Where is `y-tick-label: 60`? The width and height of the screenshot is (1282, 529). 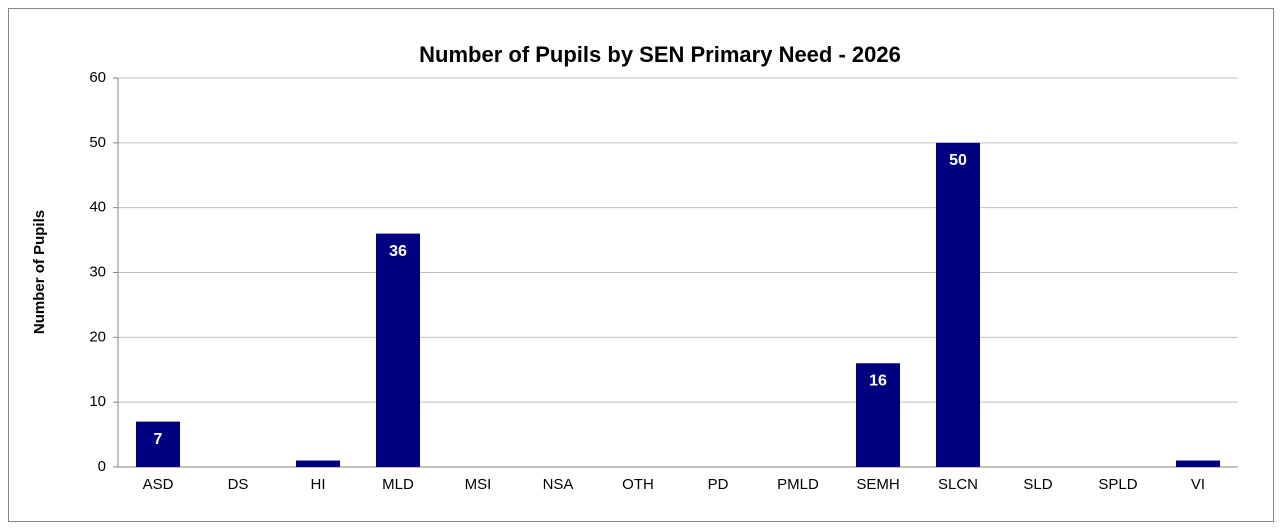
y-tick-label: 60 is located at coordinates (97, 77).